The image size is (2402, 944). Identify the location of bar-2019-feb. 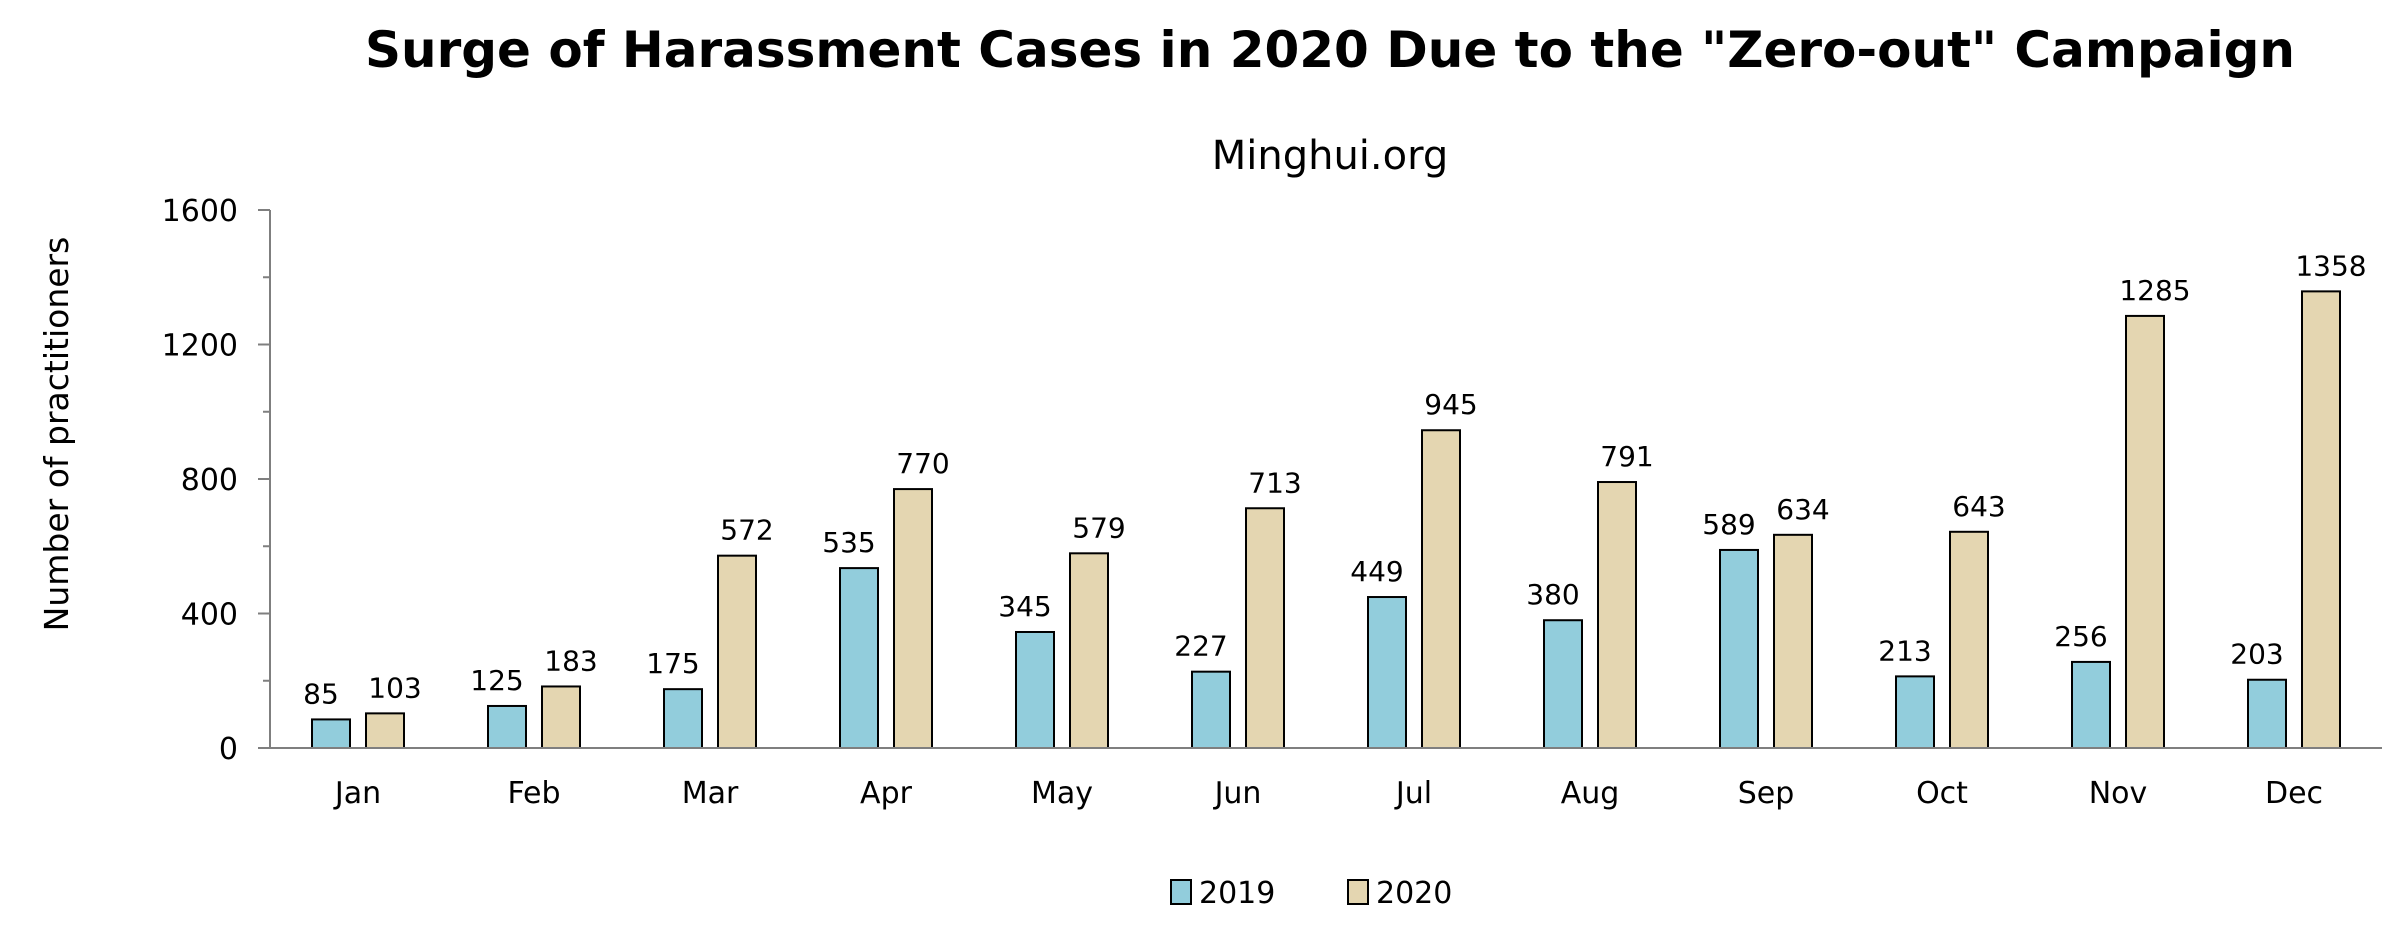
(507, 726).